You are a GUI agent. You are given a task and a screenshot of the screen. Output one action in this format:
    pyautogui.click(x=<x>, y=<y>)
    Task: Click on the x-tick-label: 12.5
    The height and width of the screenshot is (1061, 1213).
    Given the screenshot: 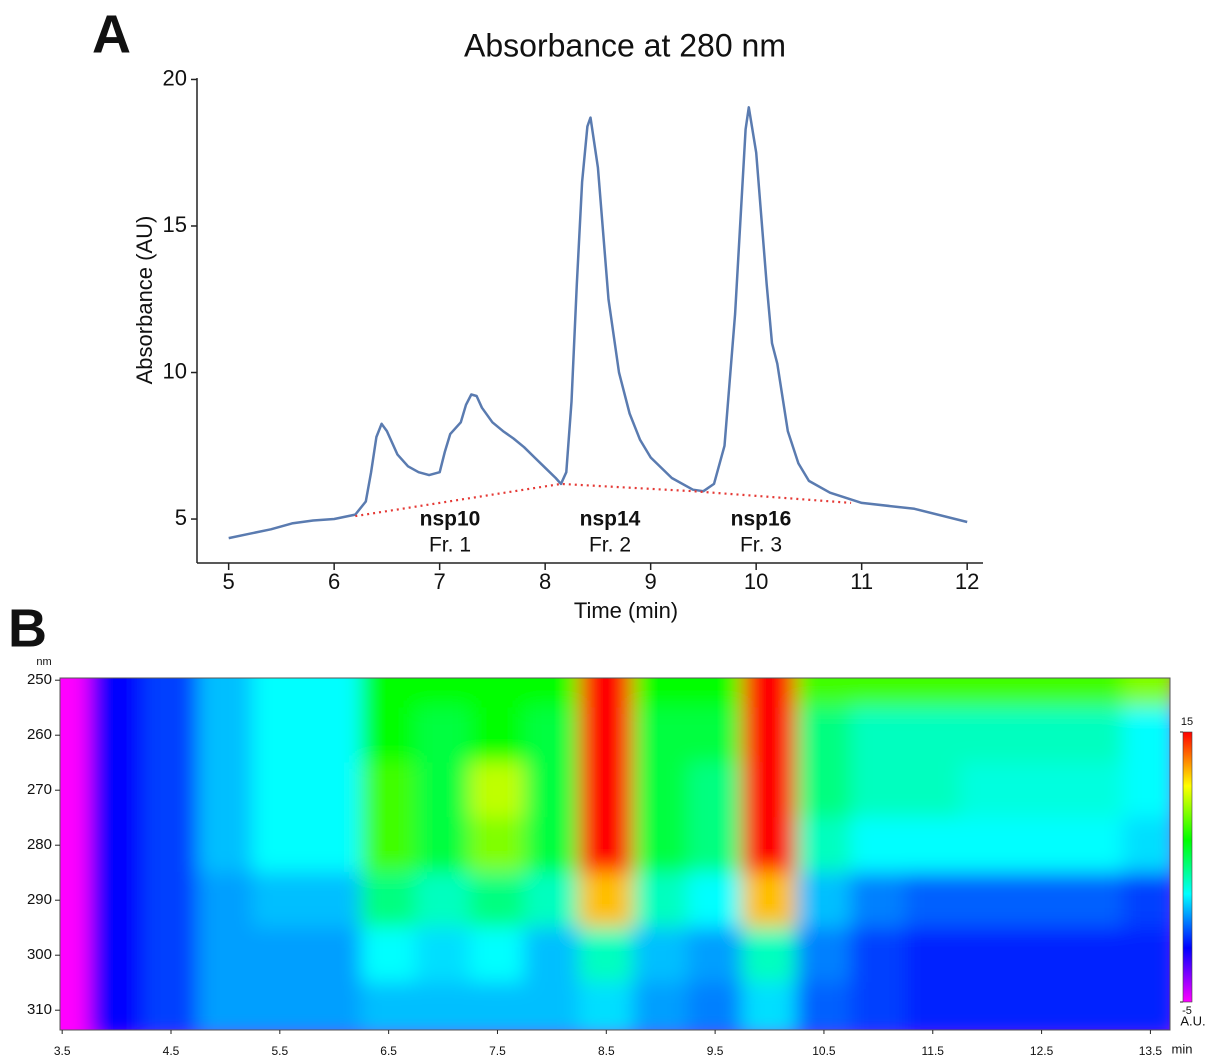 What is the action you would take?
    pyautogui.click(x=1042, y=1051)
    